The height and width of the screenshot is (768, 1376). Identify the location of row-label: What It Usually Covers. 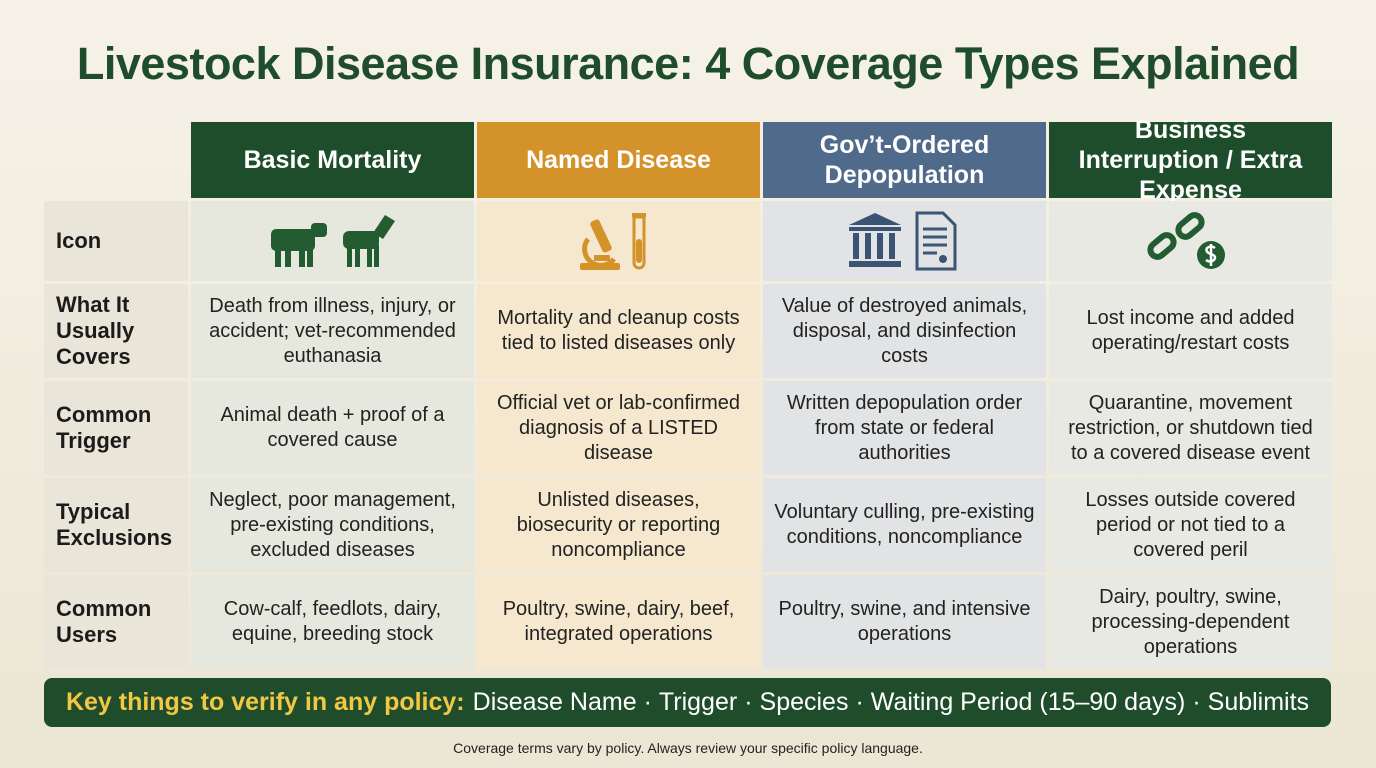
(116, 331).